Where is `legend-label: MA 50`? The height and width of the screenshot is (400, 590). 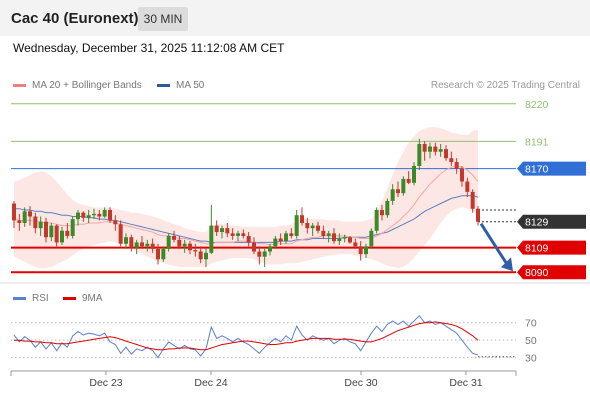 legend-label: MA 50 is located at coordinates (190, 85).